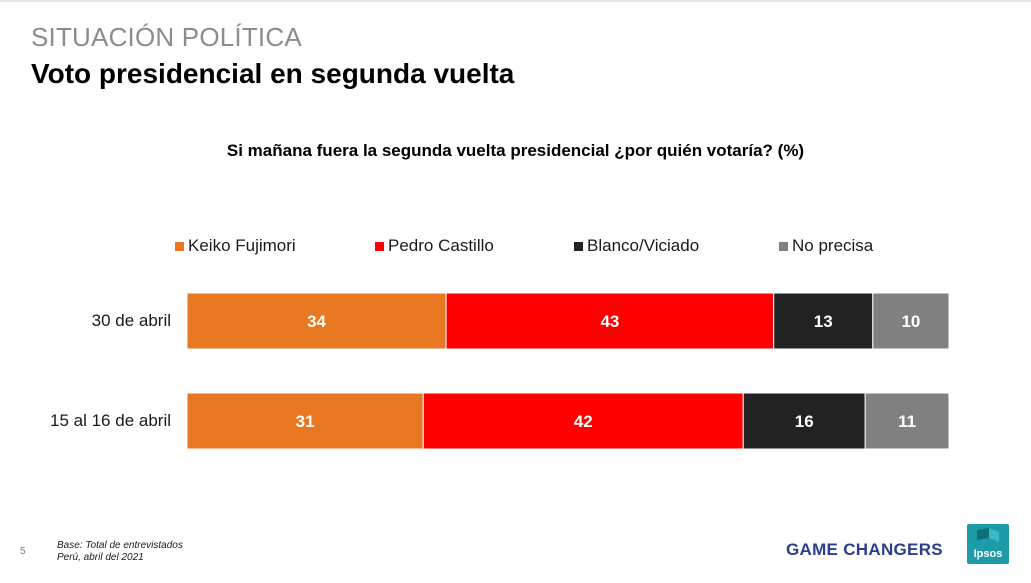 This screenshot has width=1031, height=583. I want to click on legend-item-keiko-fujimori: Keiko Fujimori, so click(235, 246).